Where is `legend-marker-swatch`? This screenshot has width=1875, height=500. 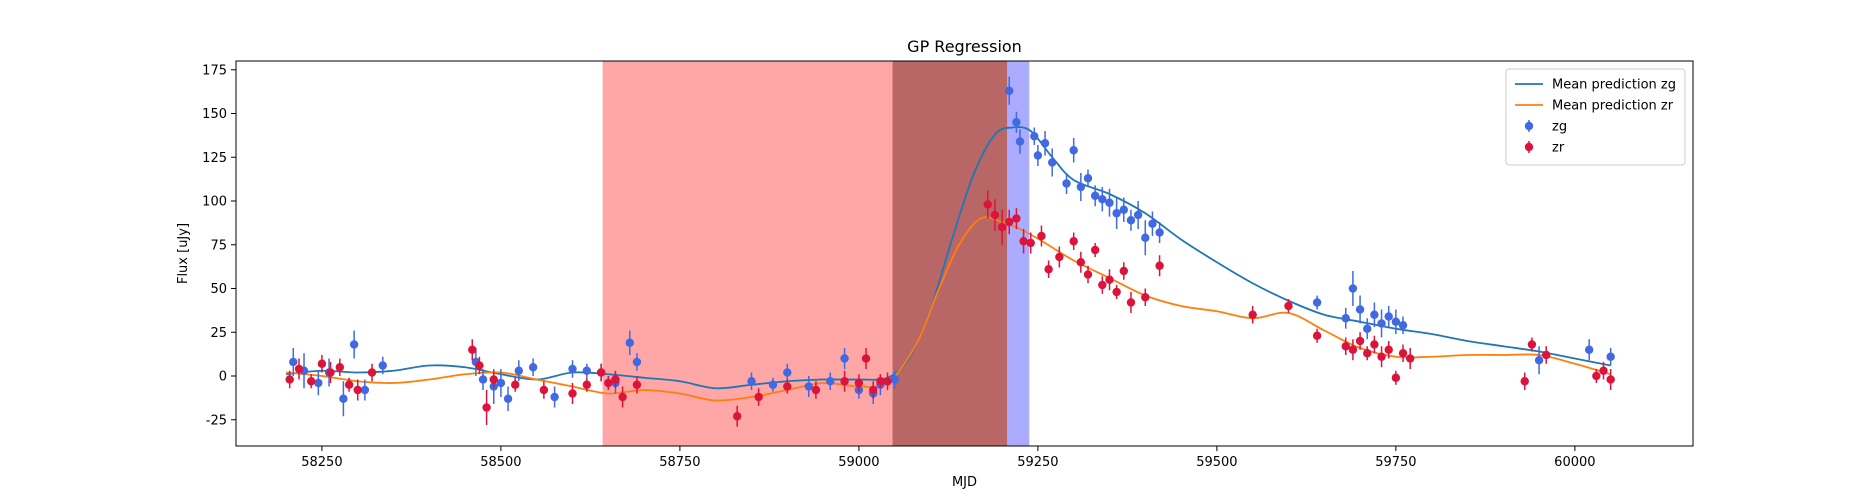 legend-marker-swatch is located at coordinates (1529, 126).